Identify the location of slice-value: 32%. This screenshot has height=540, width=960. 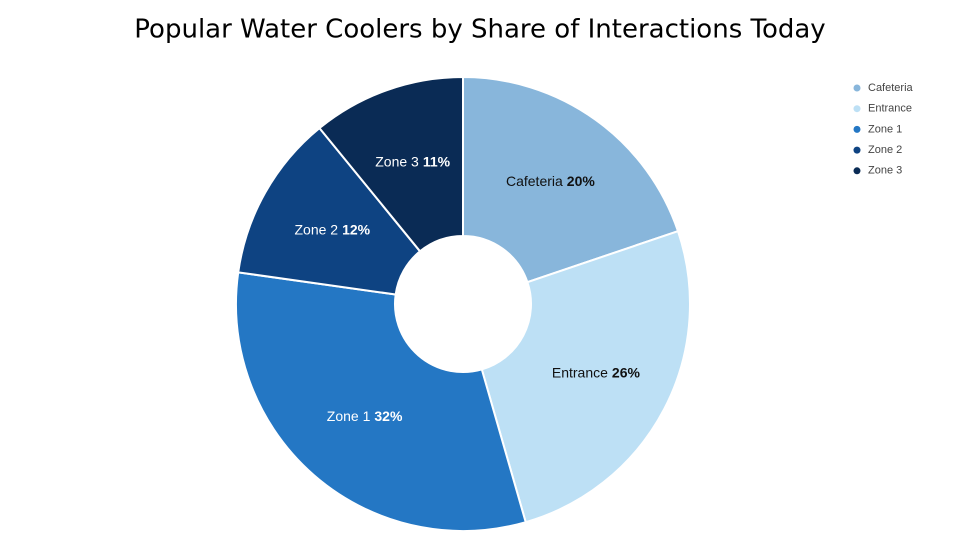
(388, 416).